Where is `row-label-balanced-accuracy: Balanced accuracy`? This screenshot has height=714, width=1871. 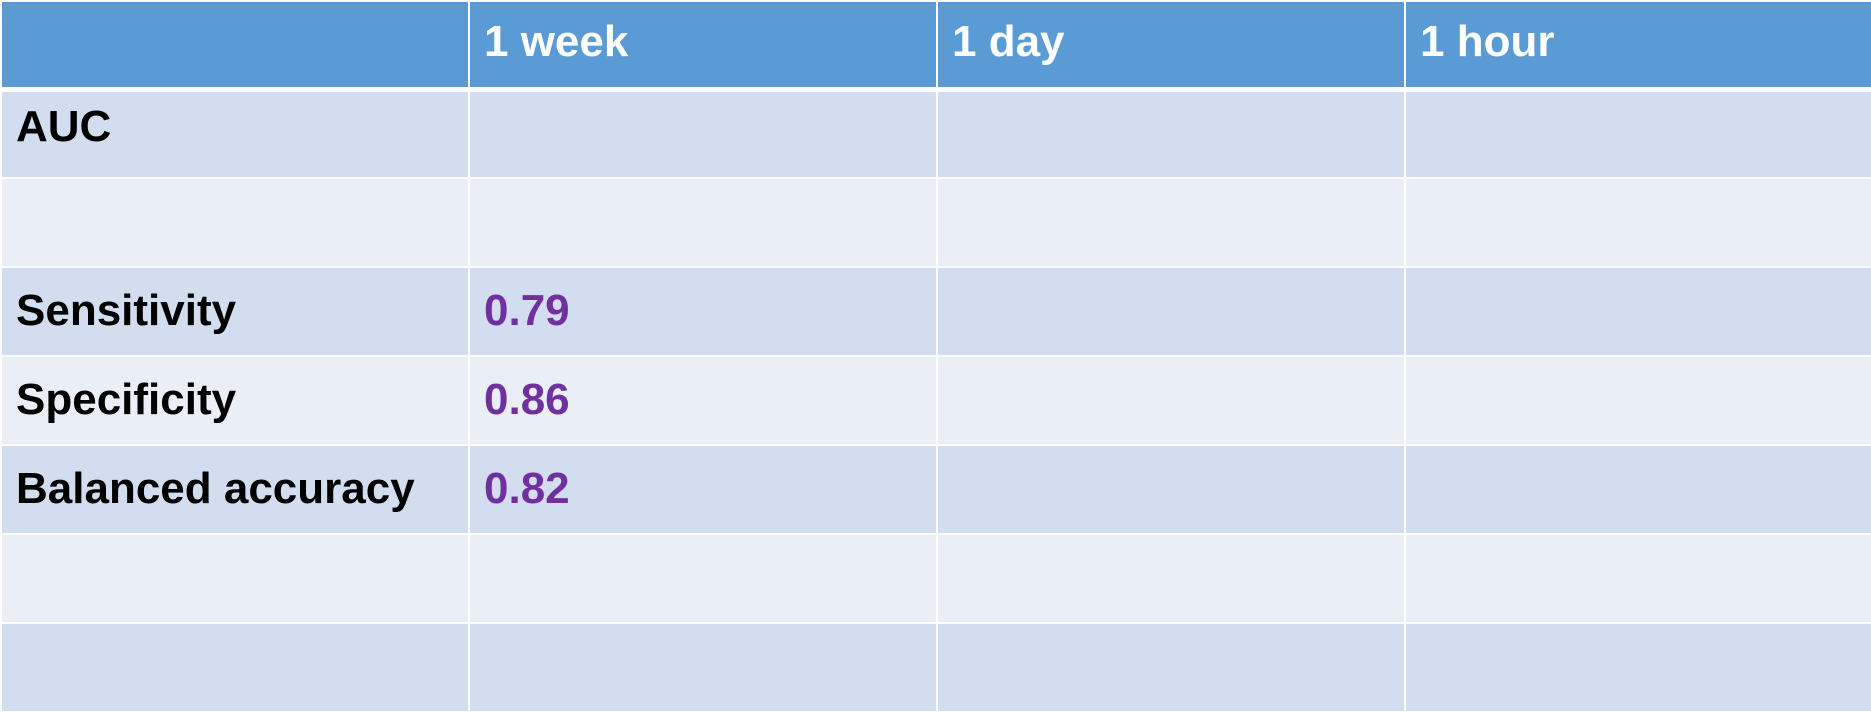
row-label-balanced-accuracy: Balanced accuracy is located at coordinates (235, 489).